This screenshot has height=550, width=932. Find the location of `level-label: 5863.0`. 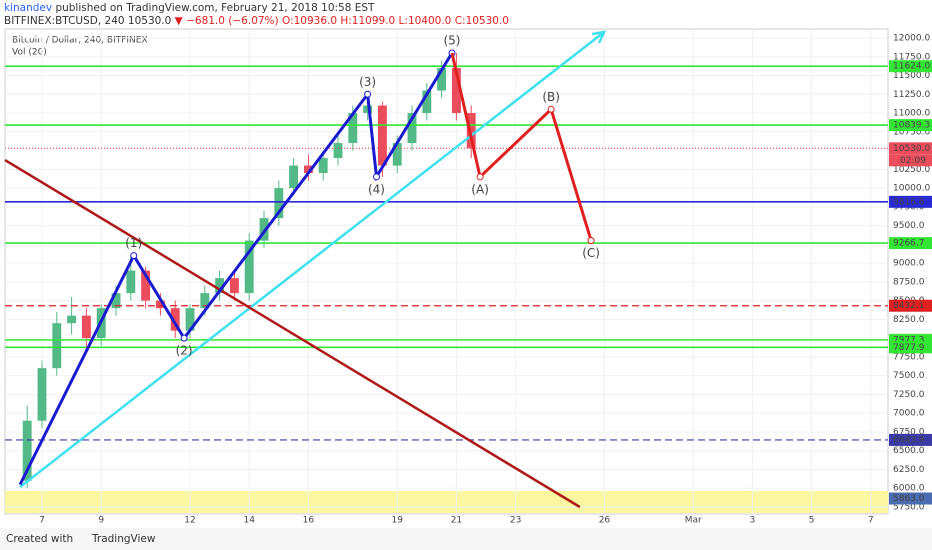

level-label: 5863.0 is located at coordinates (909, 499).